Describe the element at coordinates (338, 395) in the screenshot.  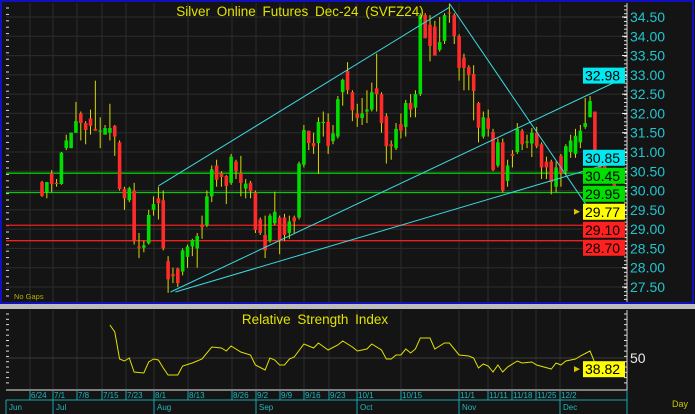
I see `date-label: 9/23` at that location.